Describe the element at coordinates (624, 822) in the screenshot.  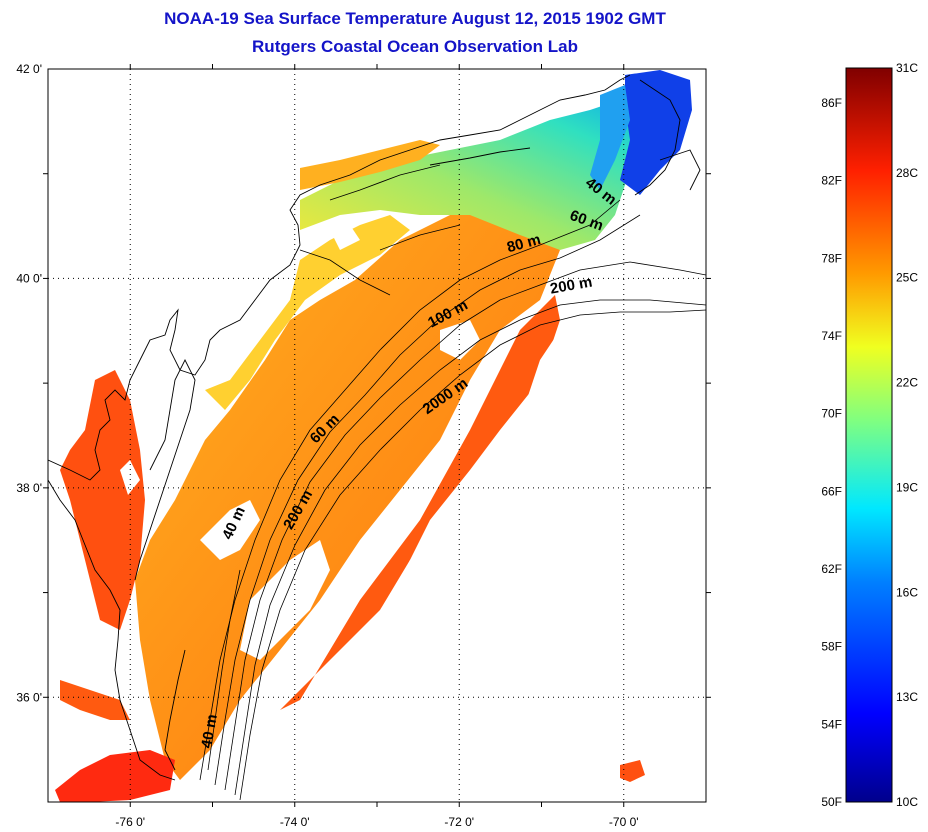
I see `lon-tick-label: -70 0'` at that location.